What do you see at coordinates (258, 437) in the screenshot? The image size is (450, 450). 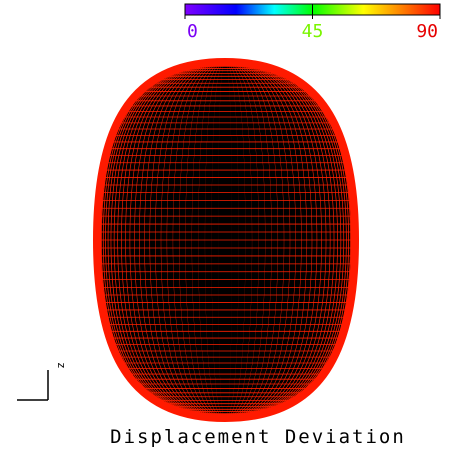 I see `title: Displacement Deviation` at bounding box center [258, 437].